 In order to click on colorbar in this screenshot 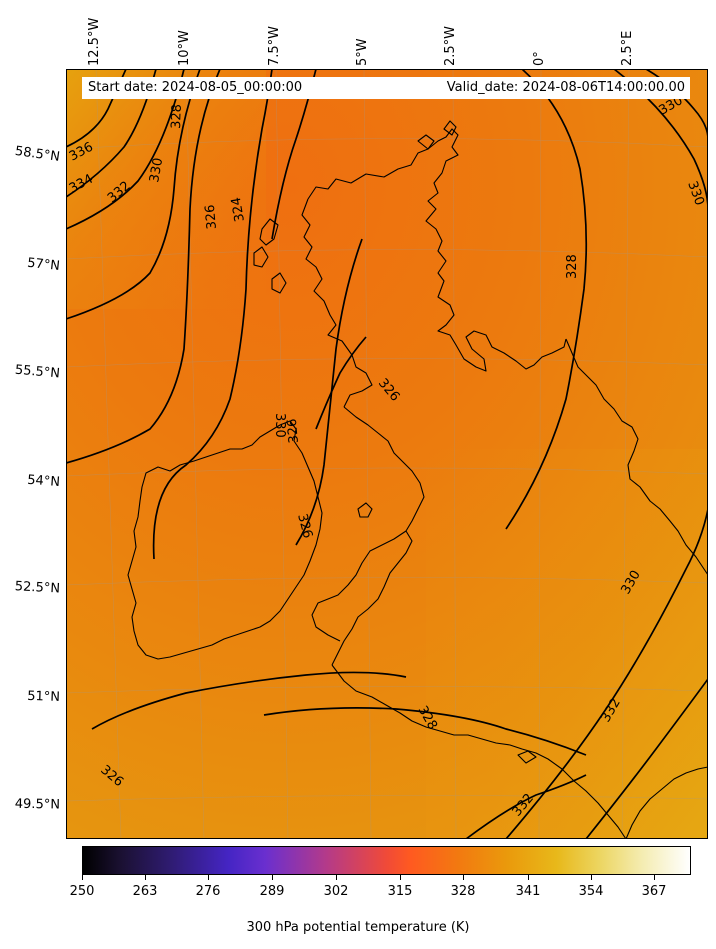, I will do `click(386, 860)`.